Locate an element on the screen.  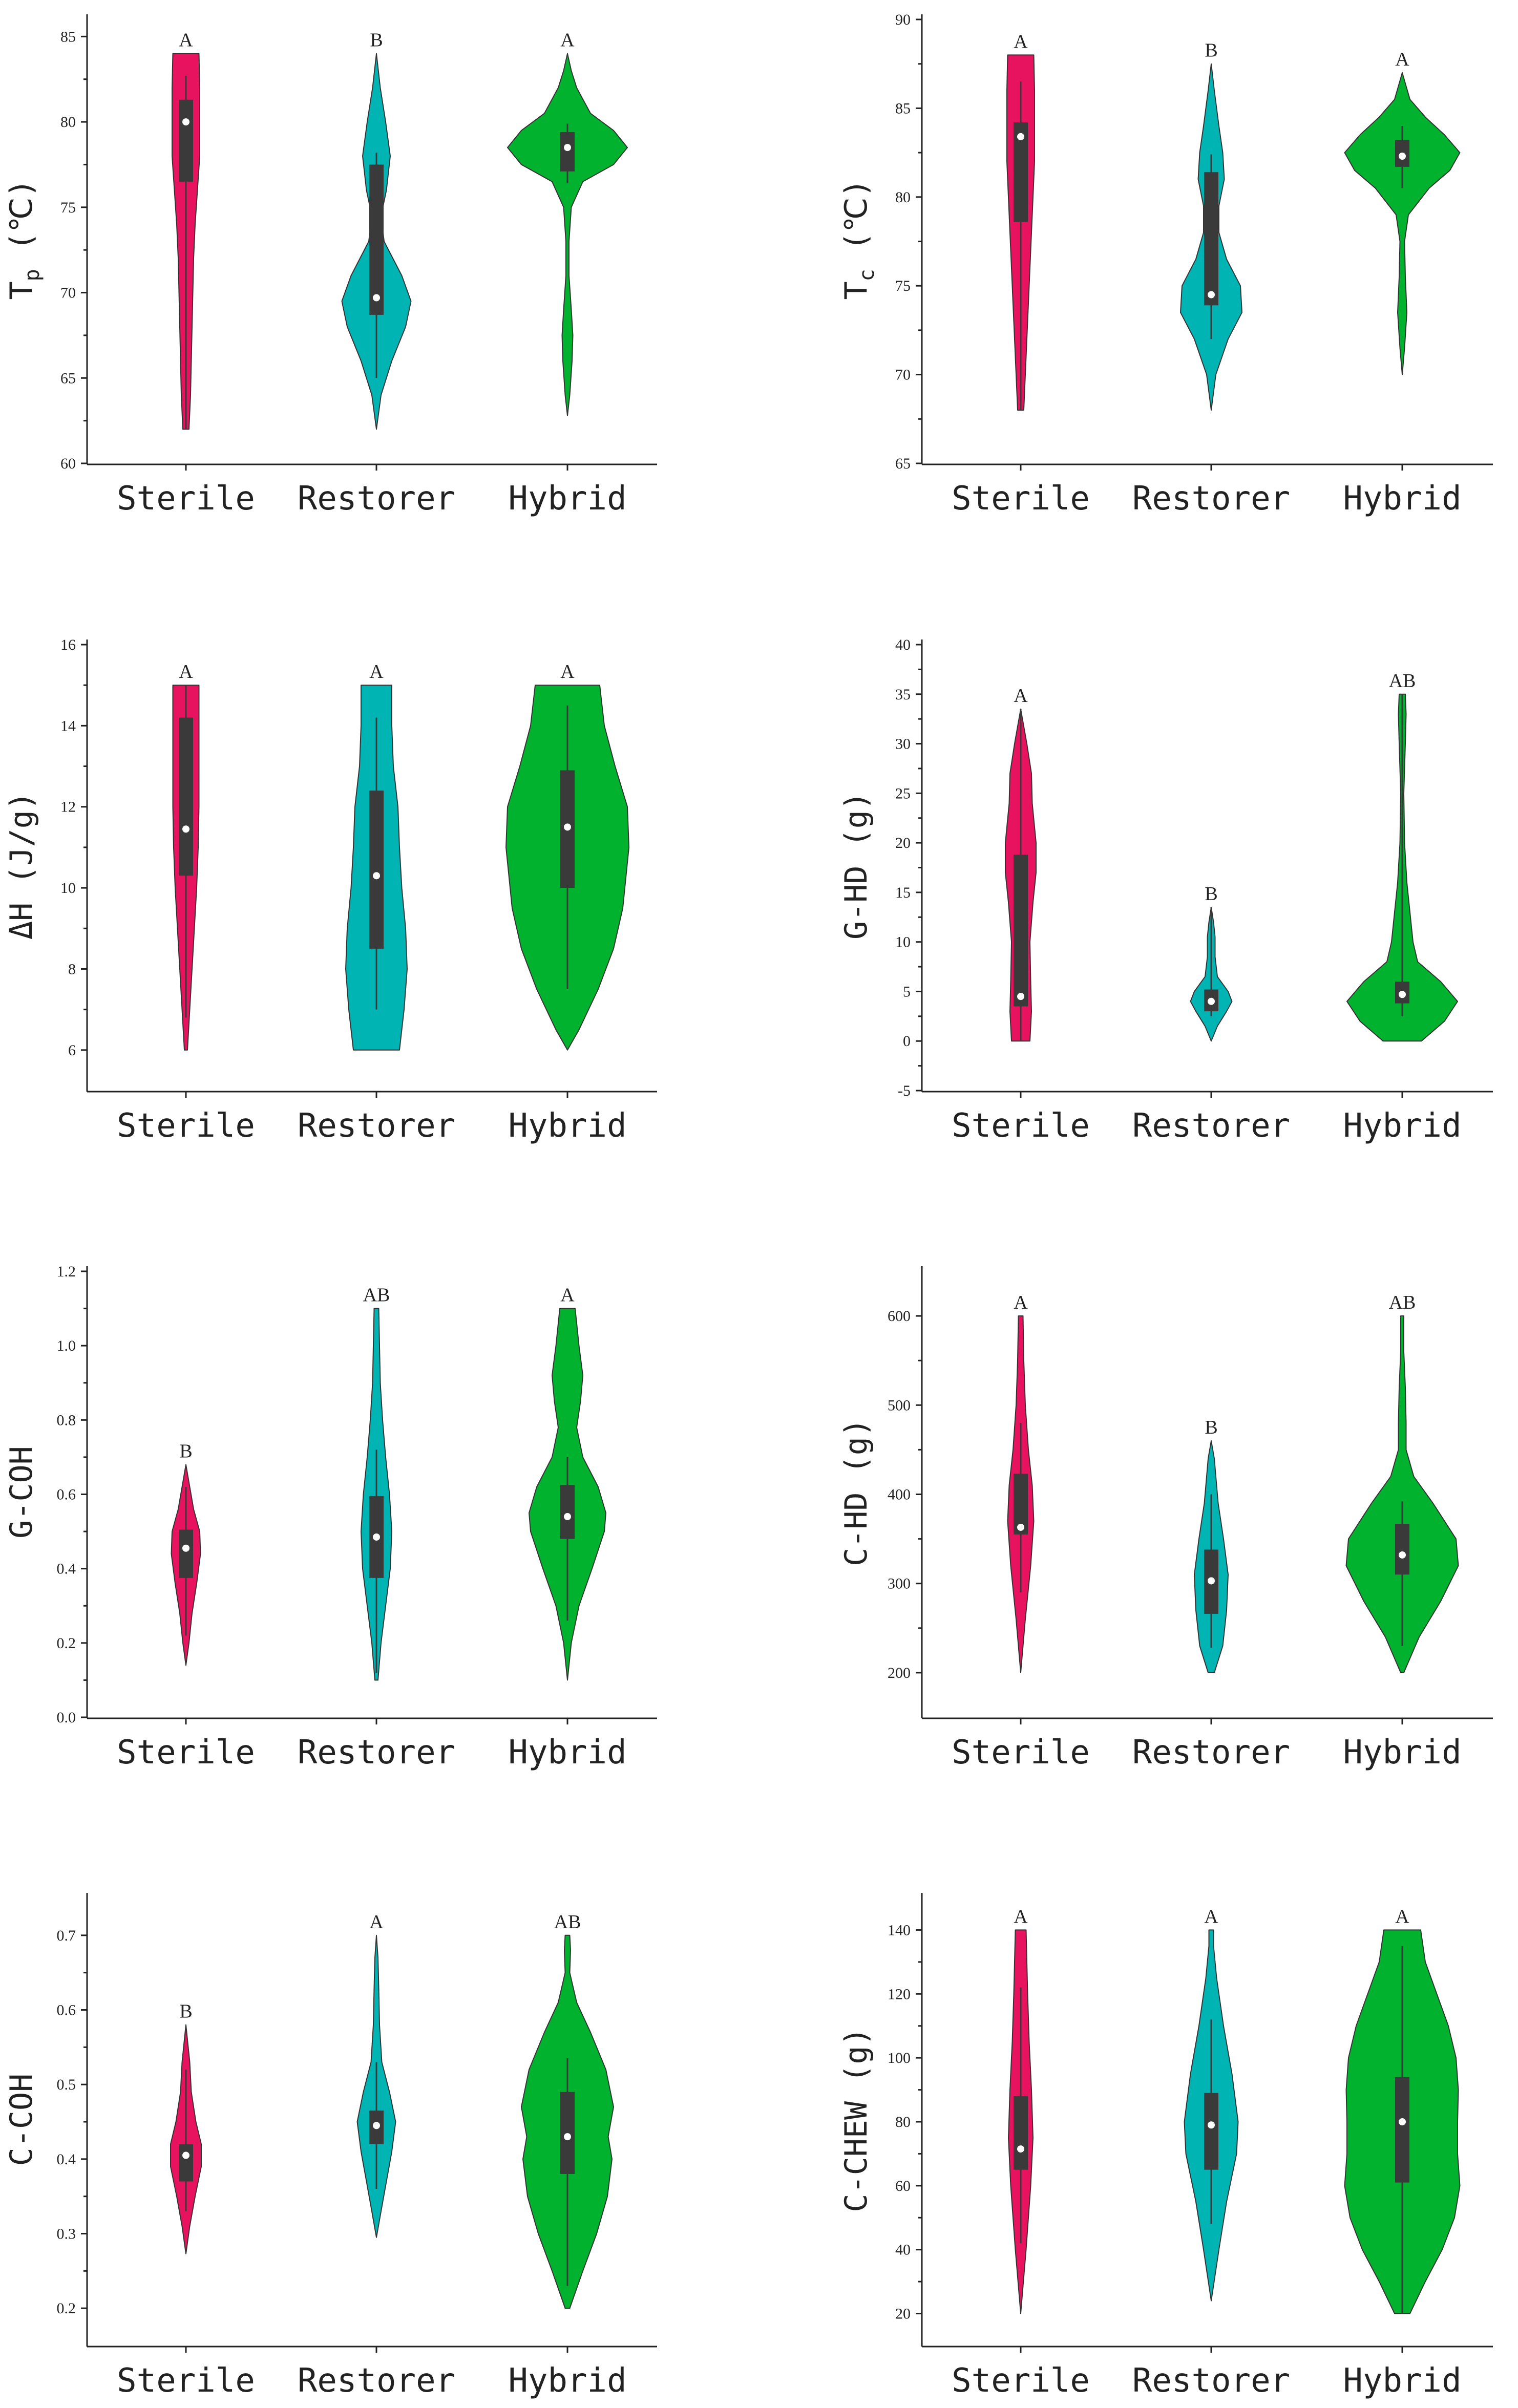
y-axis-title: G-COH is located at coordinates (21, 1492).